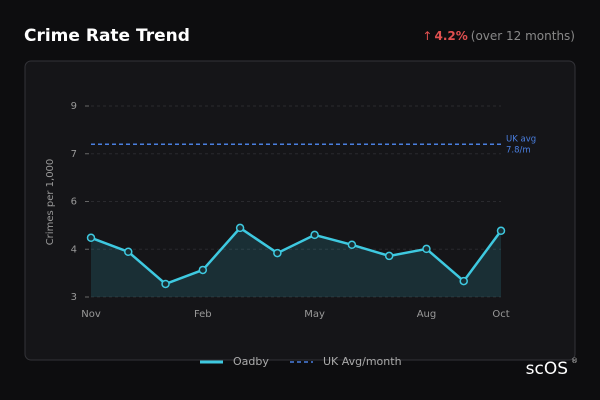 Image resolution: width=600 pixels, height=400 pixels. Describe the element at coordinates (523, 36) in the screenshot. I see `change-period: (over 12 months)` at that location.